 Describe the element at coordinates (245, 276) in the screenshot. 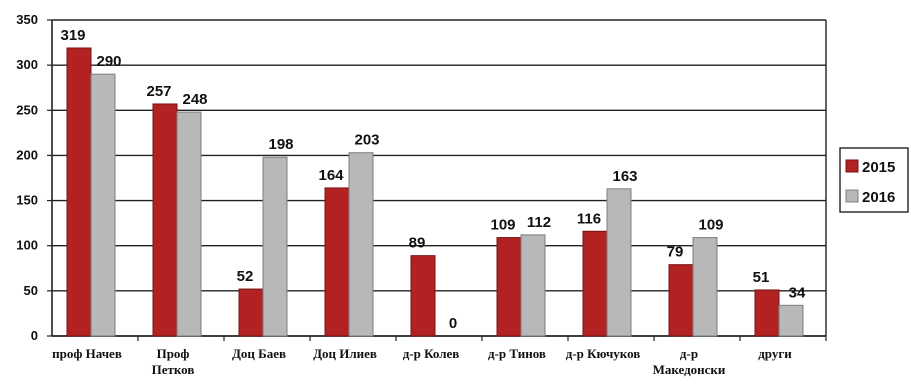

I see `data-label-2015: 52` at that location.